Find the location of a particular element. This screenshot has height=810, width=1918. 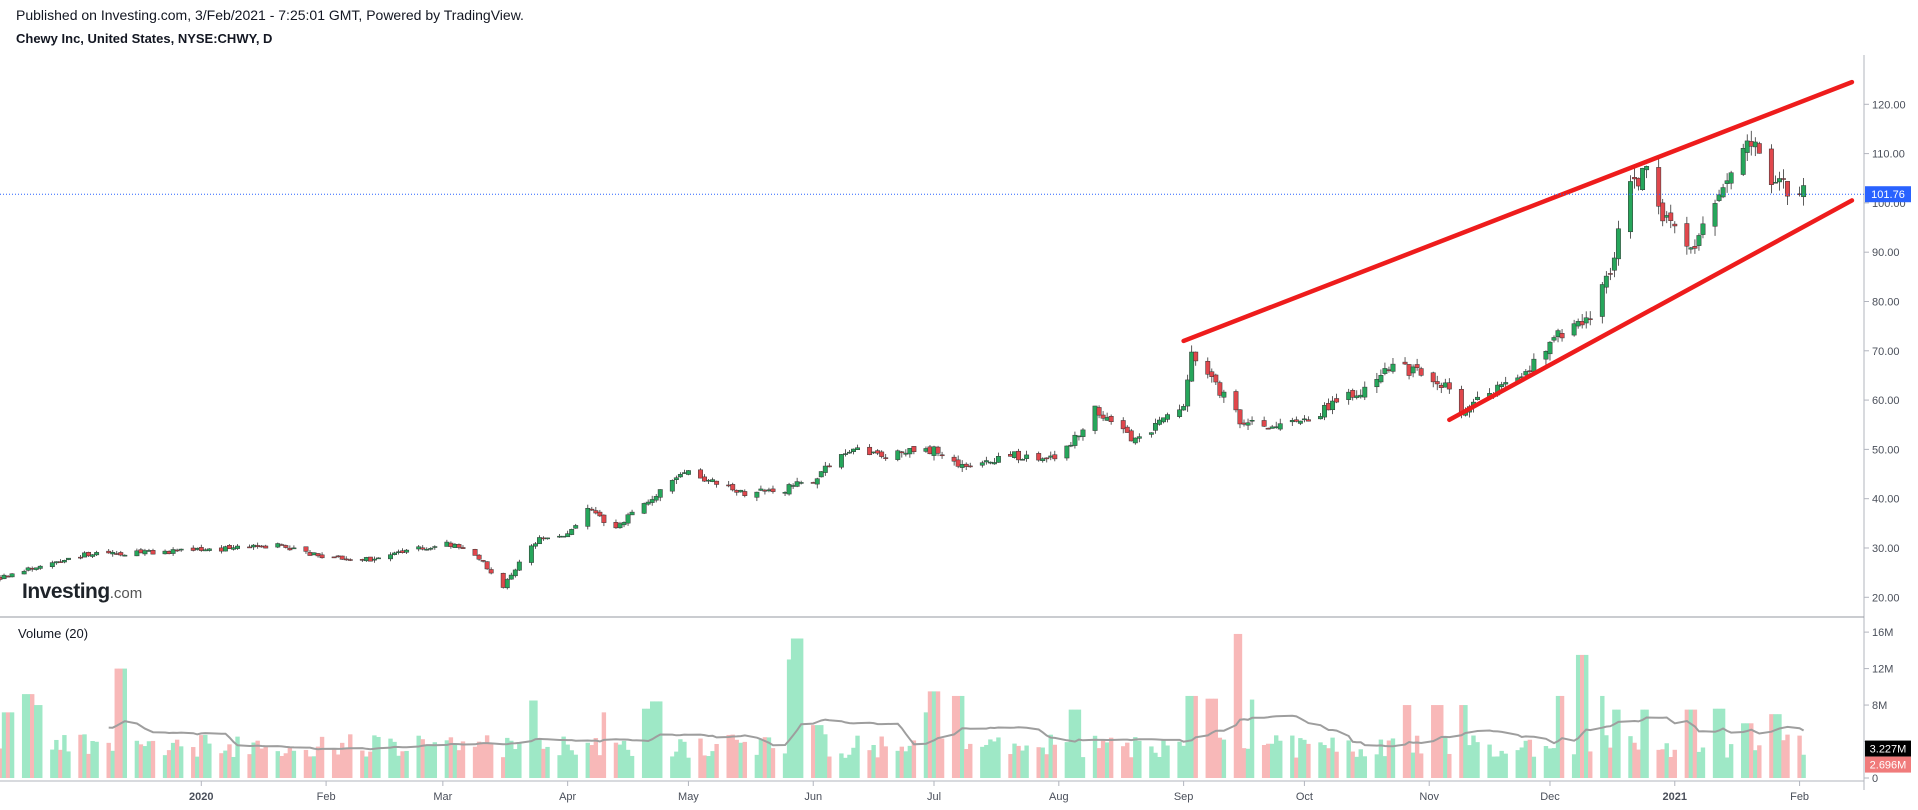

price-tick-label: 50.00 is located at coordinates (1886, 450).